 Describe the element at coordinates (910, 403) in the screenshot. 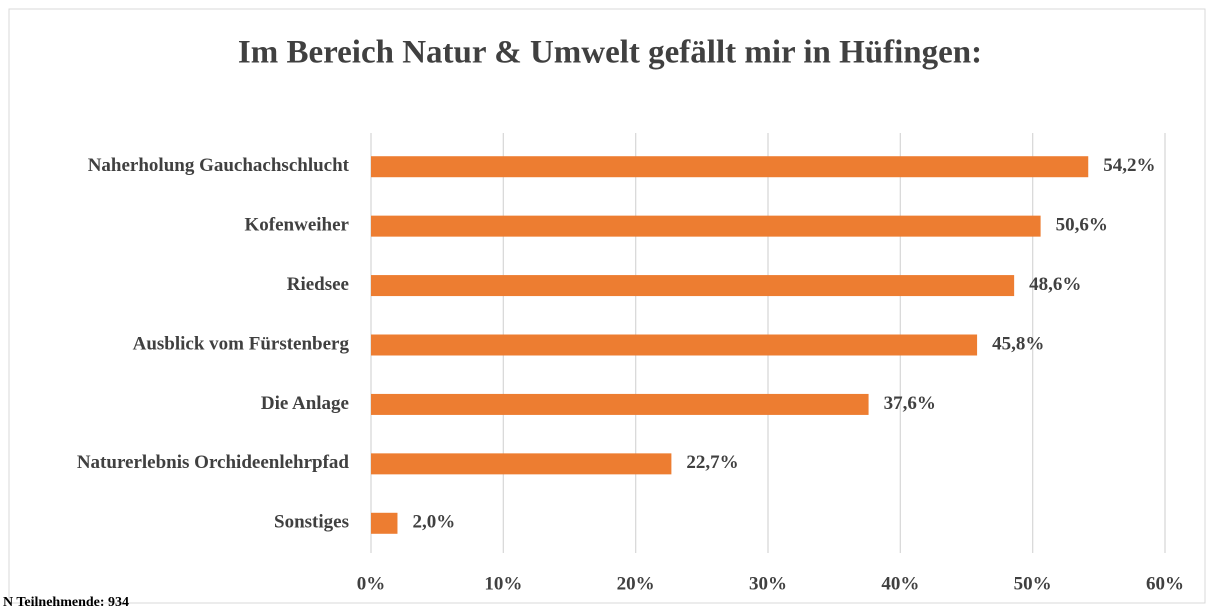

I see `value-label: 37,6%` at that location.